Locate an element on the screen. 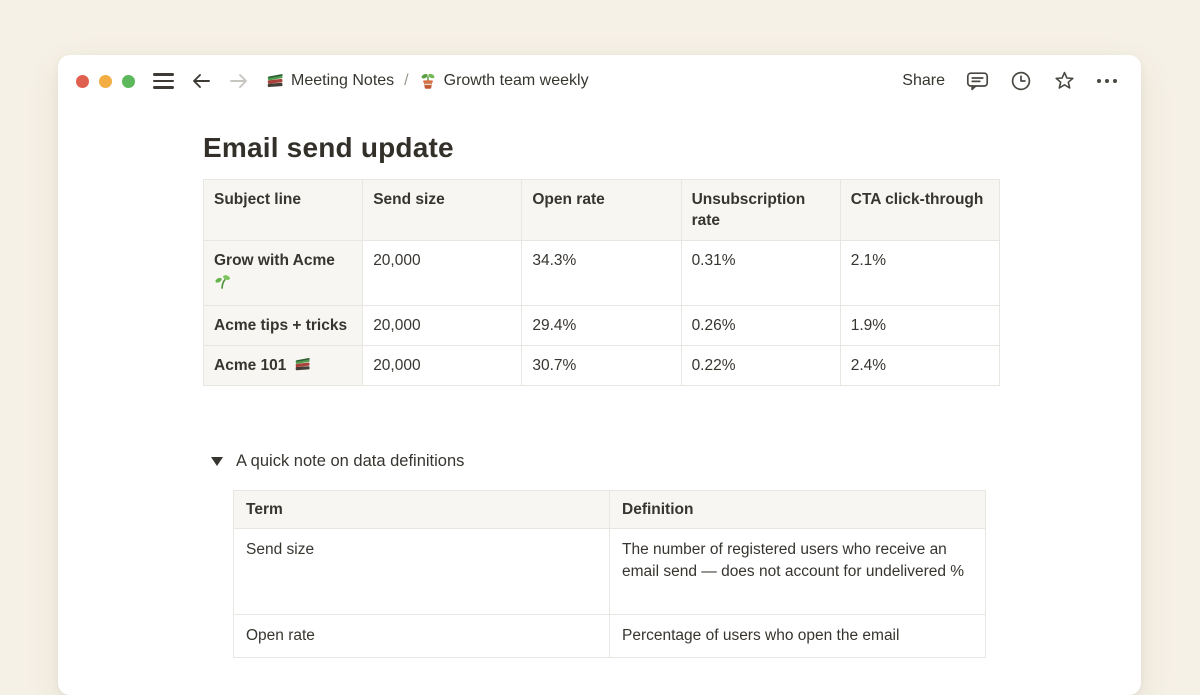 The width and height of the screenshot is (1200, 695). table-header-row: Term Definition is located at coordinates (609, 509).